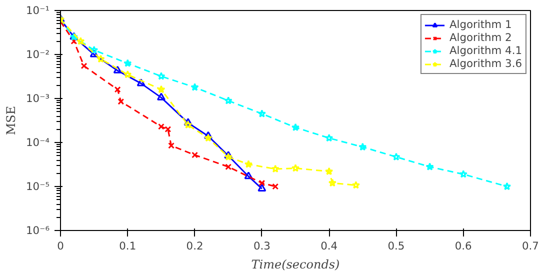 This screenshot has height=276, width=552. What do you see at coordinates (38, 98) in the screenshot?
I see `y-tick-label: 10⁻³` at bounding box center [38, 98].